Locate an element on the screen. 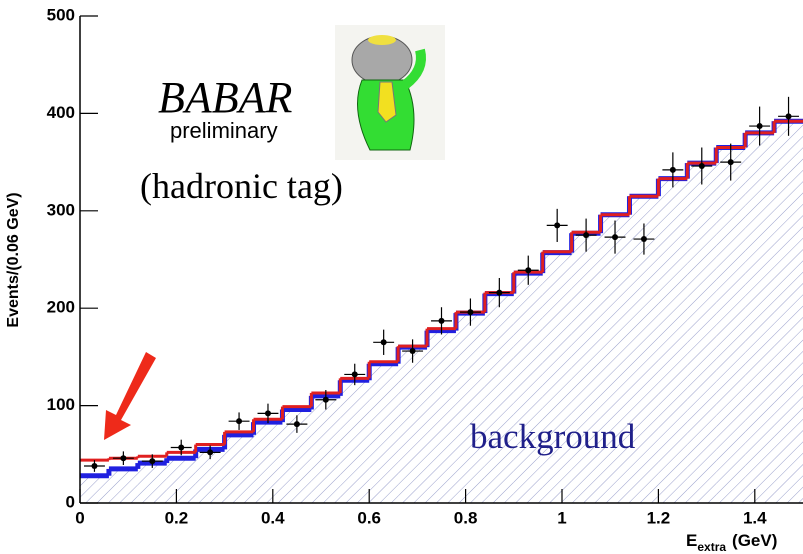 This screenshot has width=803, height=554. y-tick-label: 500 is located at coordinates (61, 14).